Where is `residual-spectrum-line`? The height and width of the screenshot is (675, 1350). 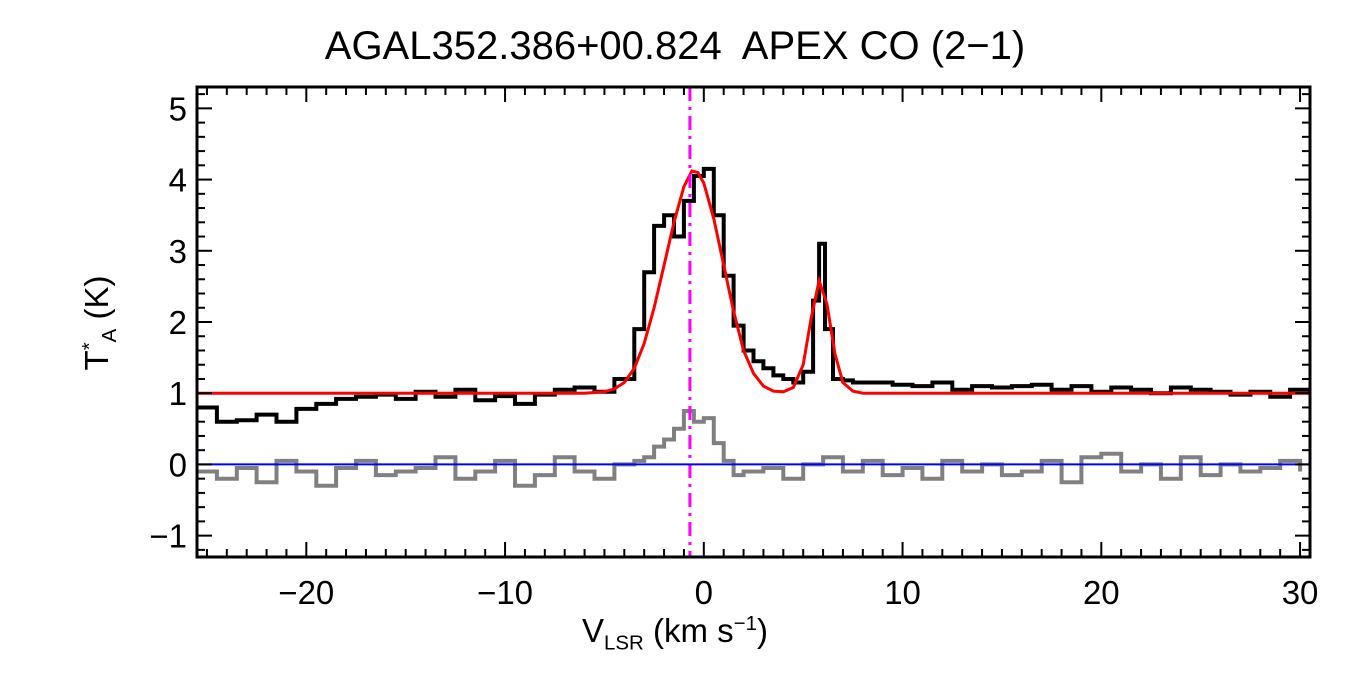
residual-spectrum-line is located at coordinates (750, 448).